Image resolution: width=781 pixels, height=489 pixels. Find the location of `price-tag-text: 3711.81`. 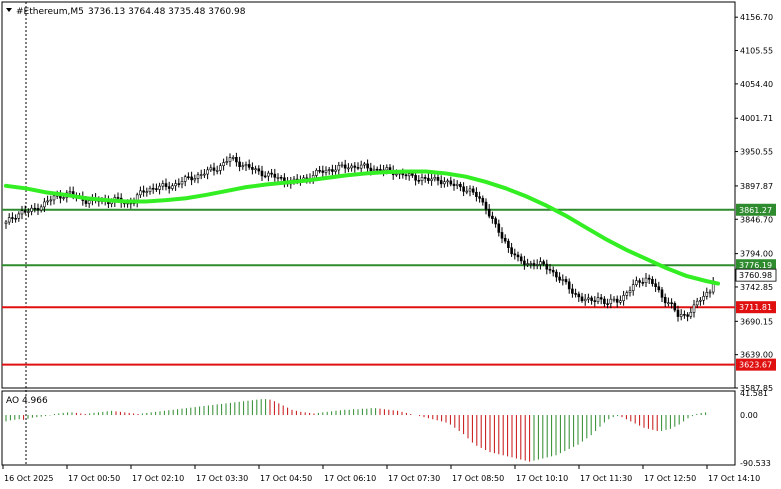

price-tag-text: 3711.81 is located at coordinates (755, 307).